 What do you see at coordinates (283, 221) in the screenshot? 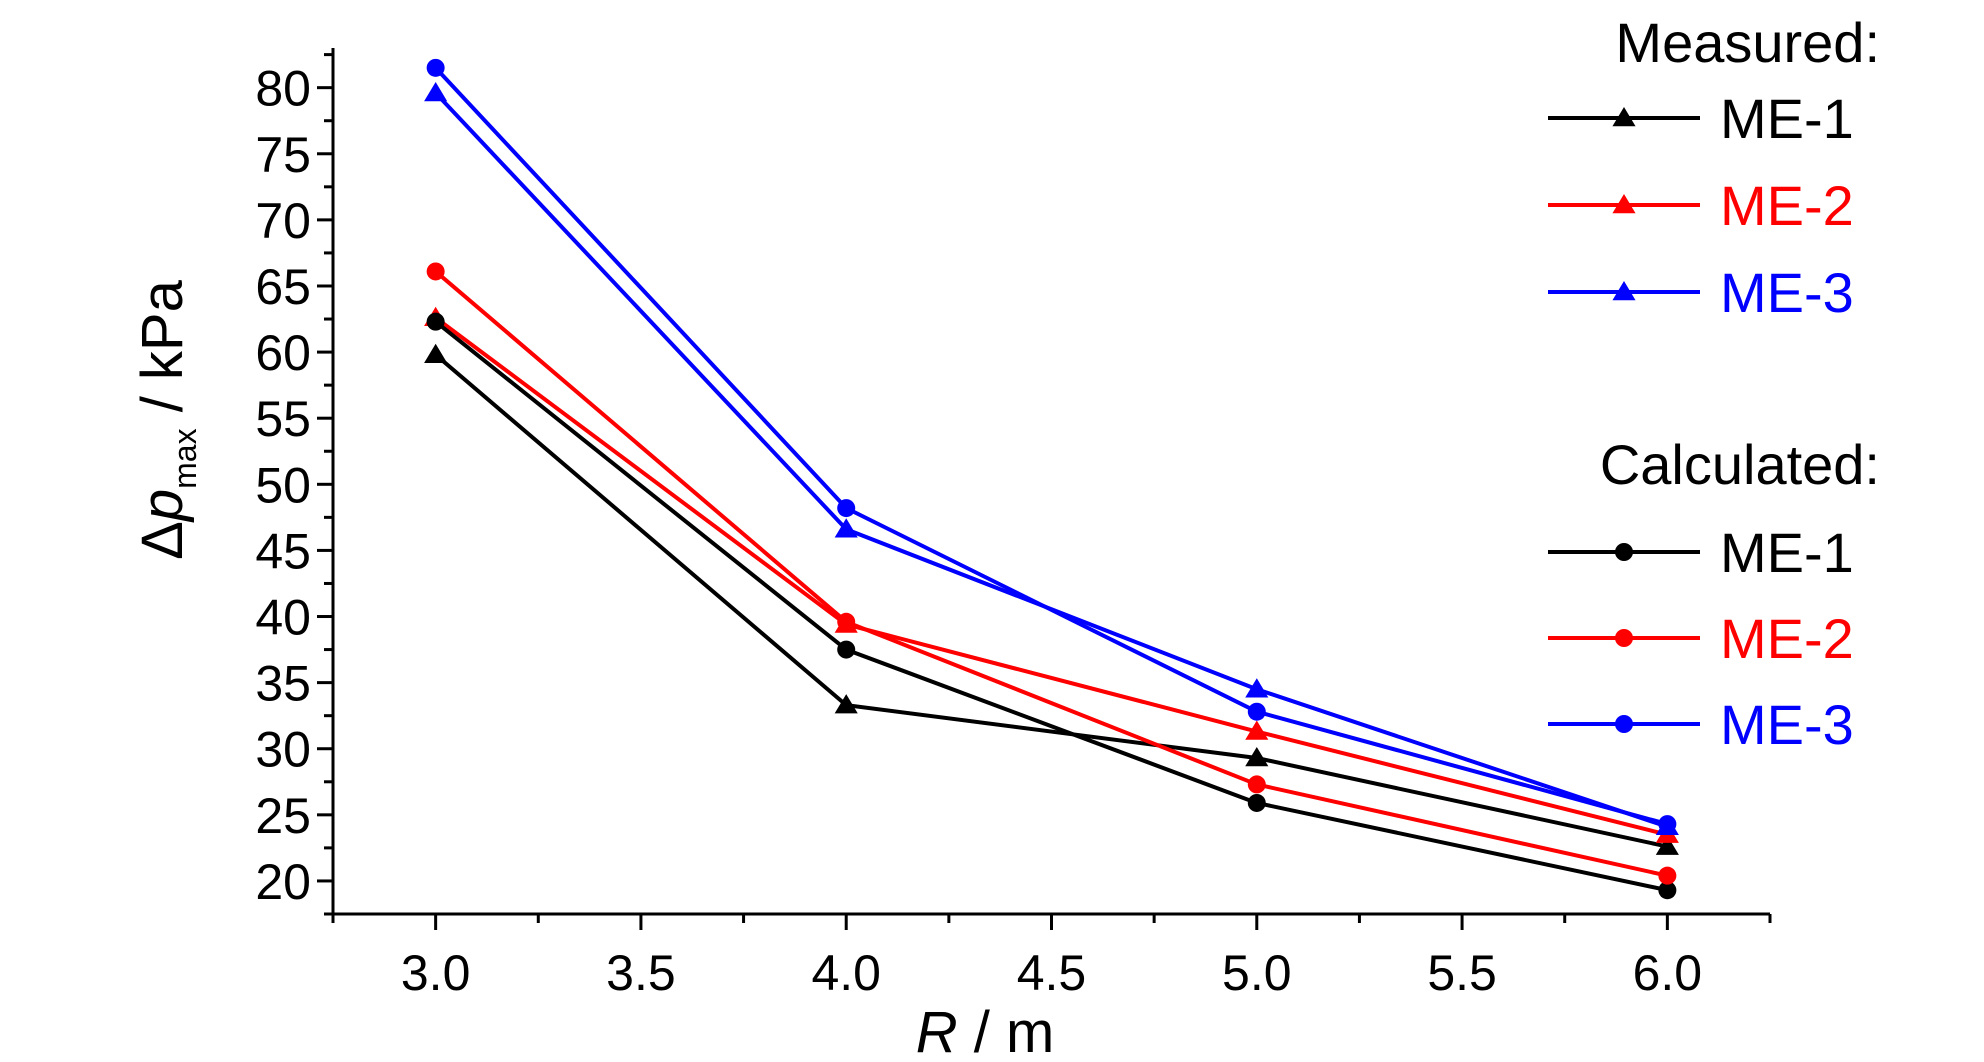
I see `y-tick-label: 70` at bounding box center [283, 221].